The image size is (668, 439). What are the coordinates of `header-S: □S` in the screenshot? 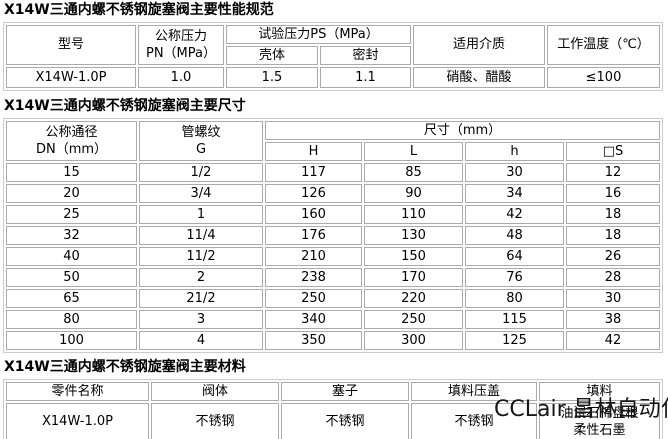 It's located at (613, 151).